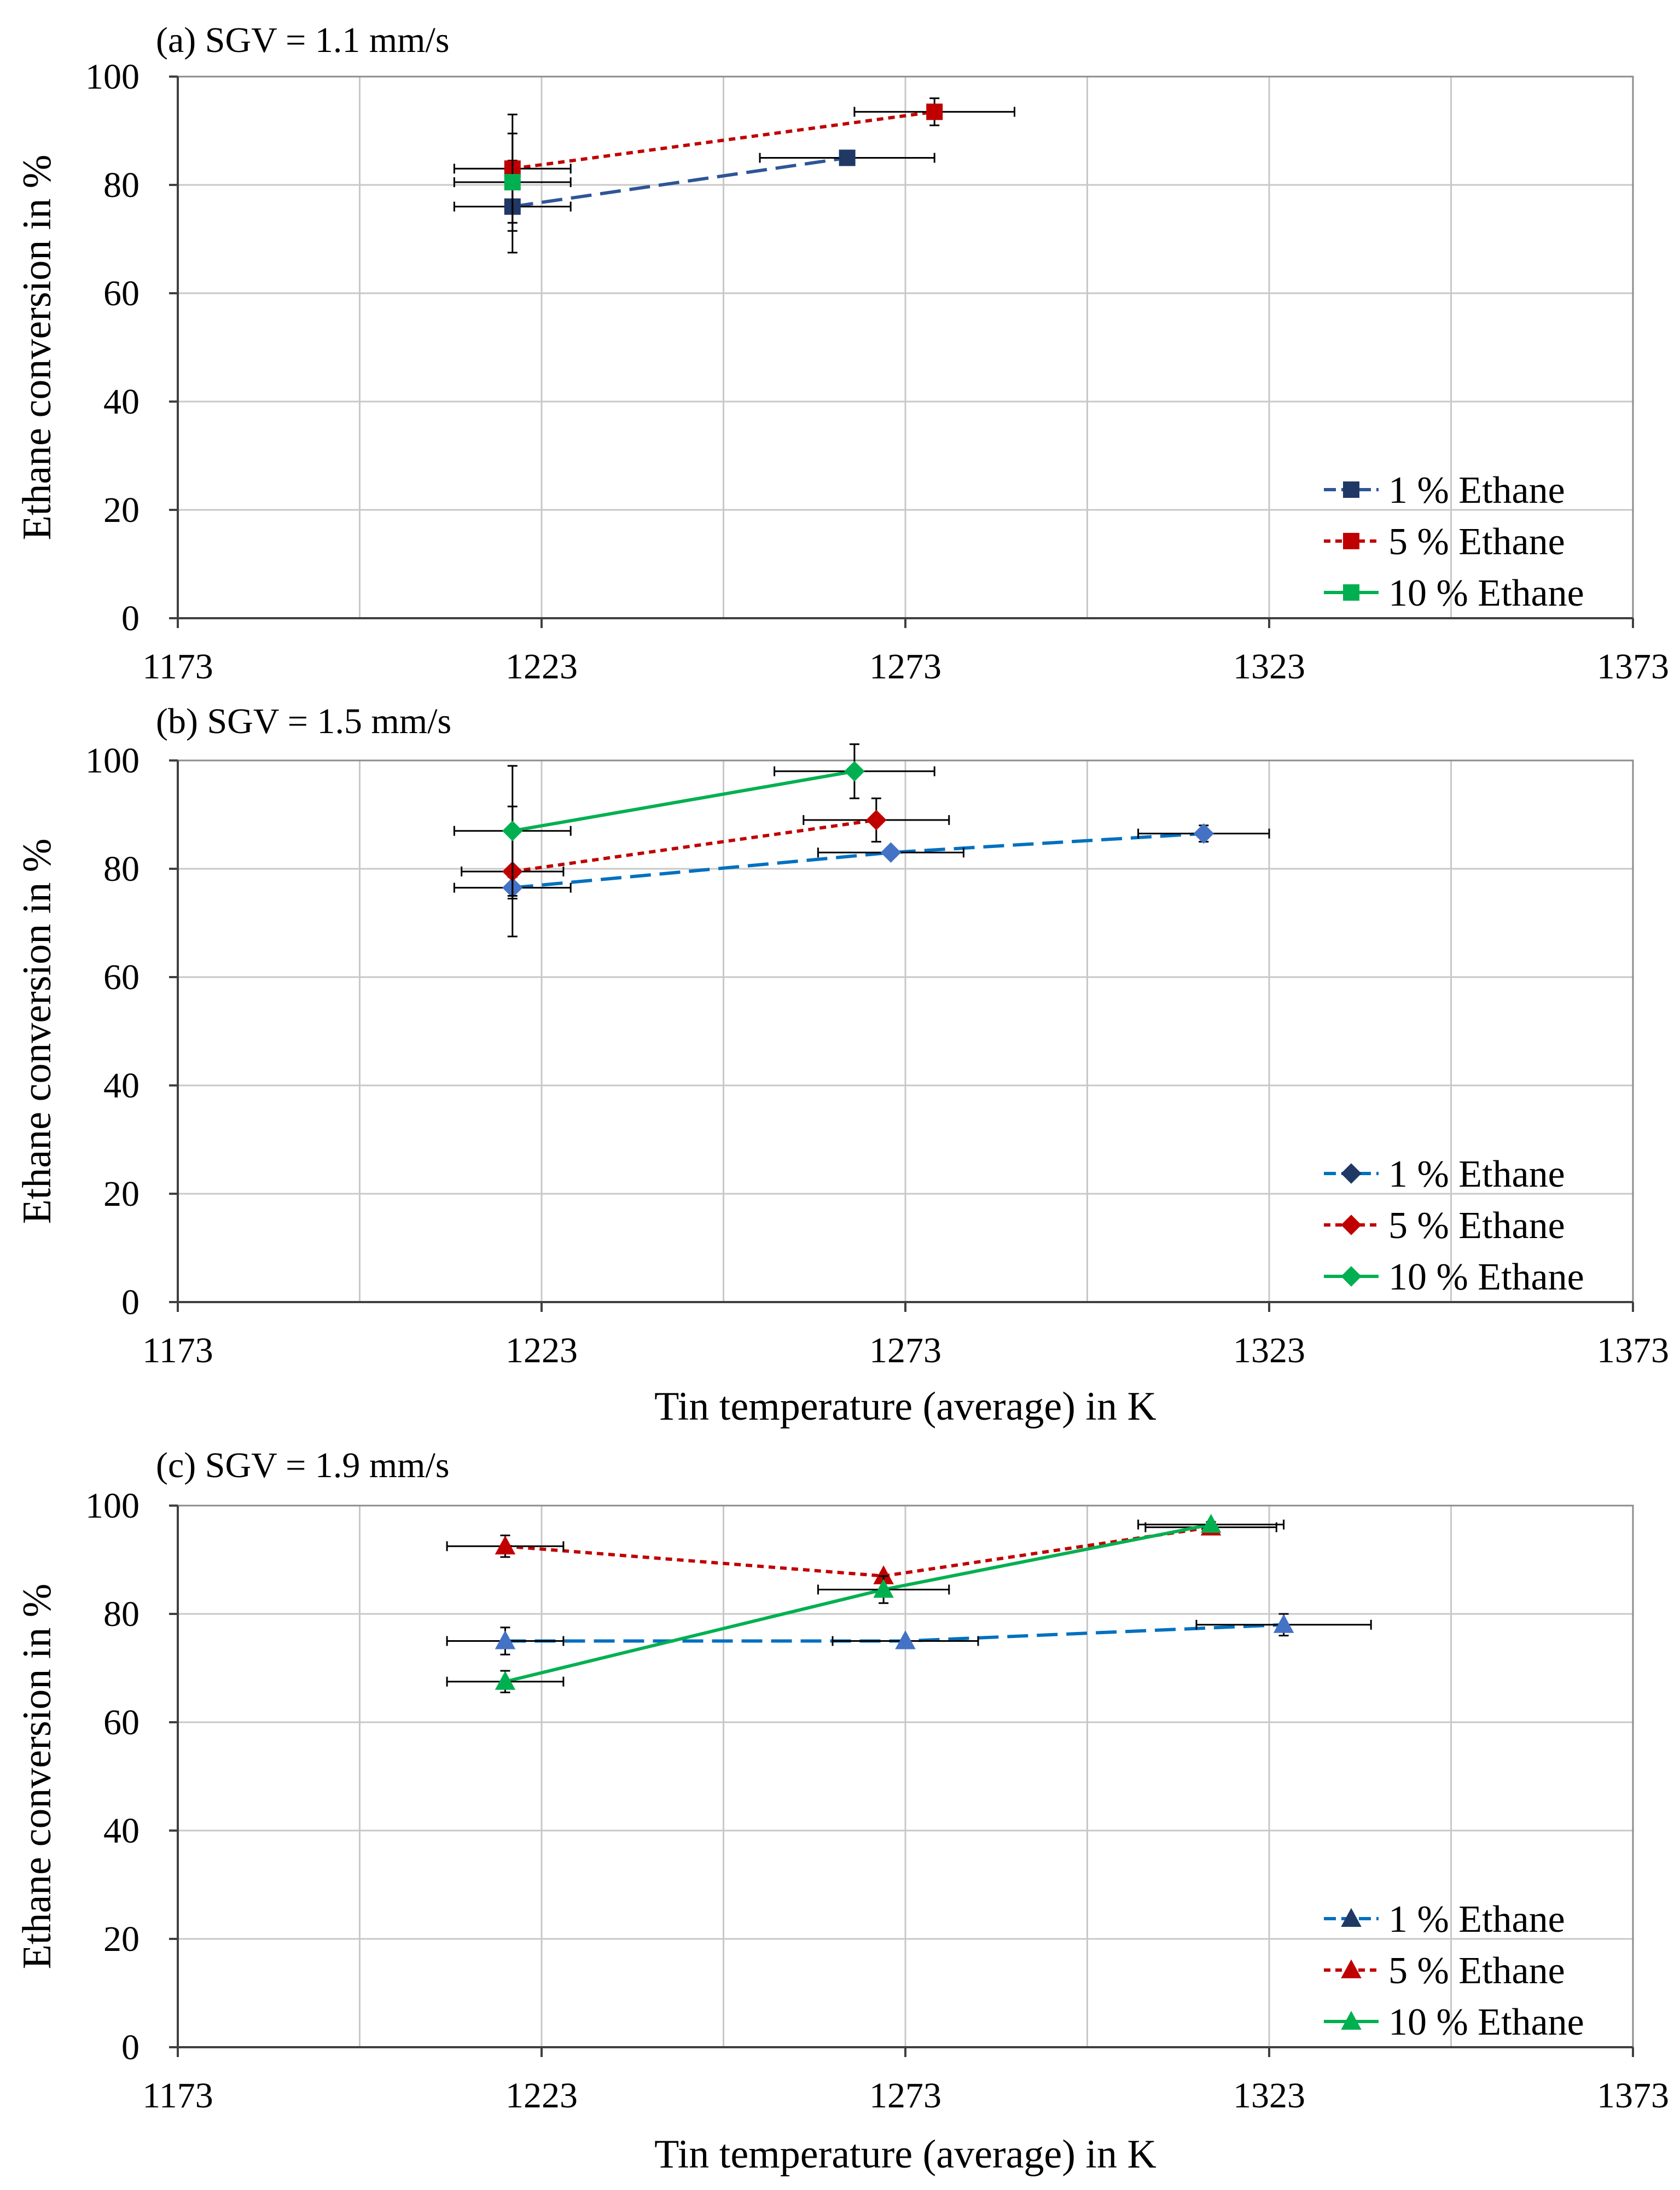  Describe the element at coordinates (303, 721) in the screenshot. I see `panel-title: (b) SGV = 1.5 mm/s` at that location.